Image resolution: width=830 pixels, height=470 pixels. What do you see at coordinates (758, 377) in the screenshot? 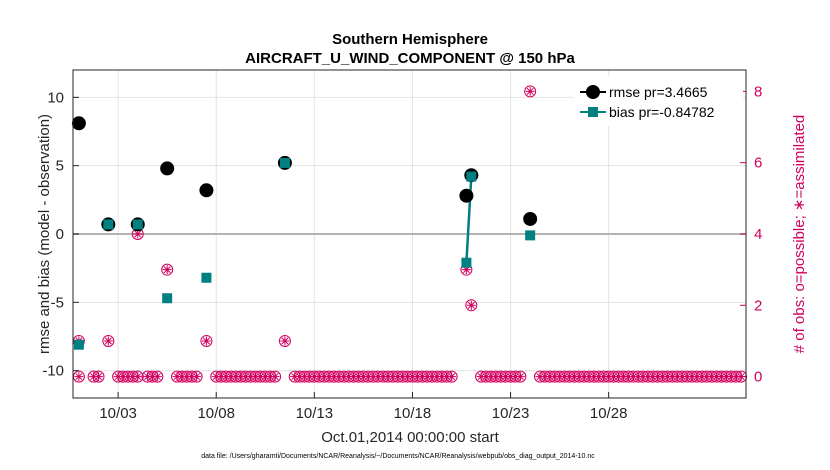
I see `y2-tick-label: 0` at bounding box center [758, 377].